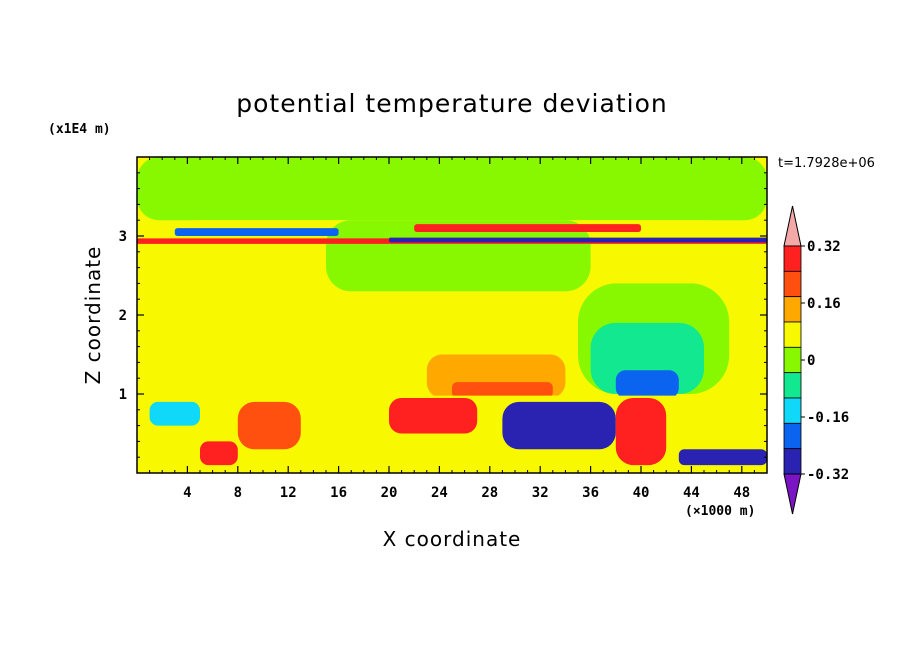  Describe the element at coordinates (720, 511) in the screenshot. I see `x-unit-label: (×1000 m)` at that location.